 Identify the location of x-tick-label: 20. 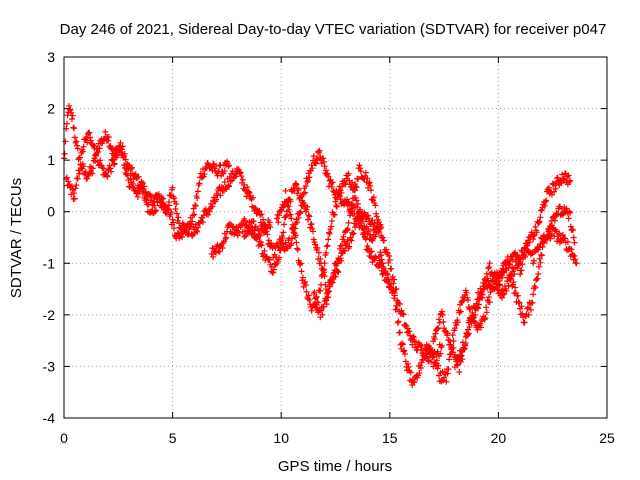
(499, 438).